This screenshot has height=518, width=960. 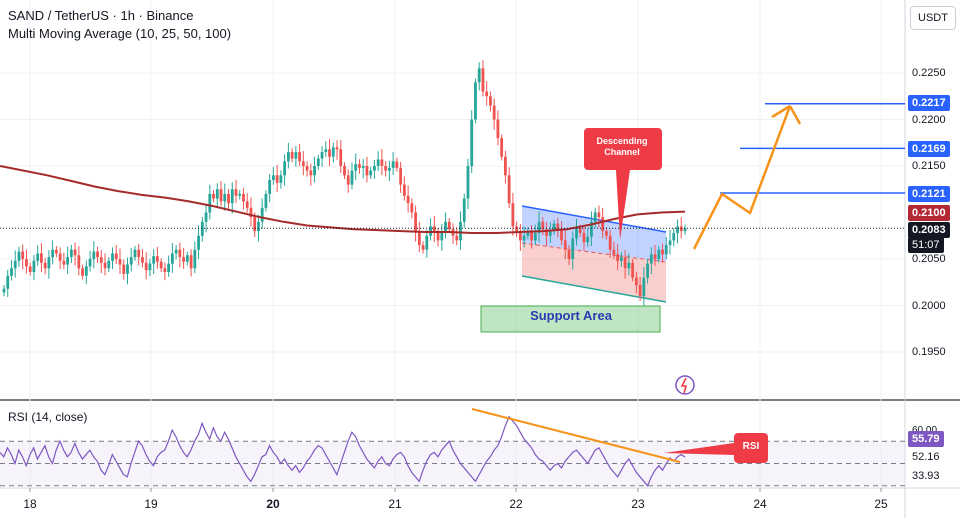 What do you see at coordinates (929, 230) in the screenshot?
I see `last-price-tag: 0.2083` at bounding box center [929, 230].